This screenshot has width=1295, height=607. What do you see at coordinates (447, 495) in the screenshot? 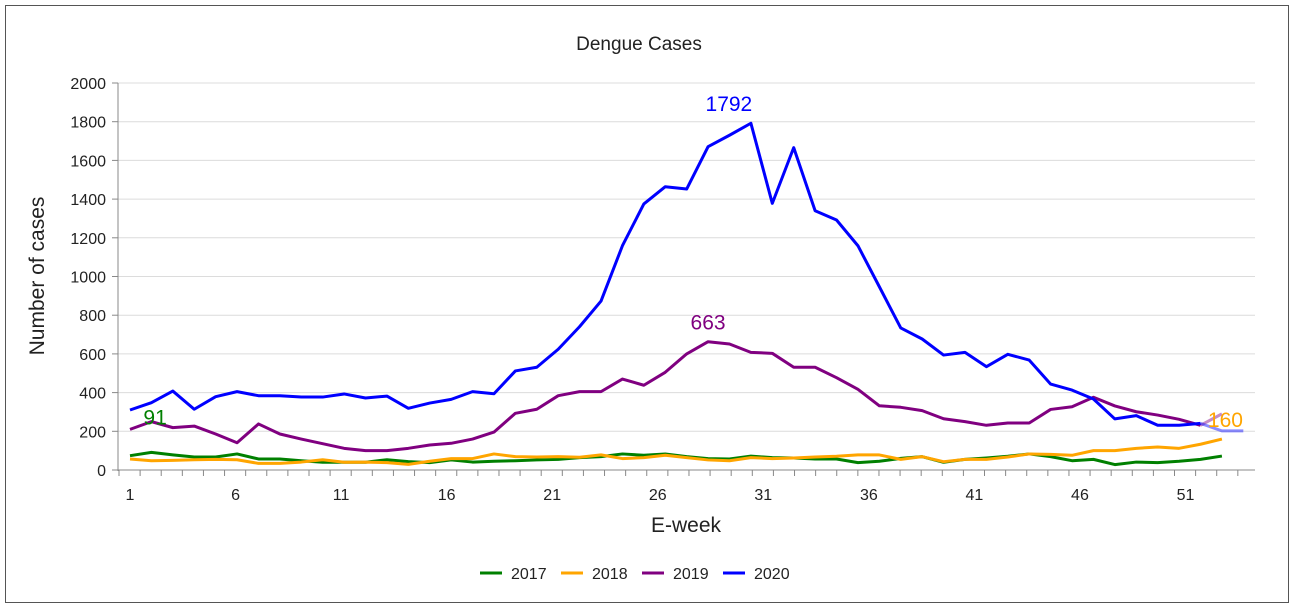
I see `x-tick-label: 16` at bounding box center [447, 495].